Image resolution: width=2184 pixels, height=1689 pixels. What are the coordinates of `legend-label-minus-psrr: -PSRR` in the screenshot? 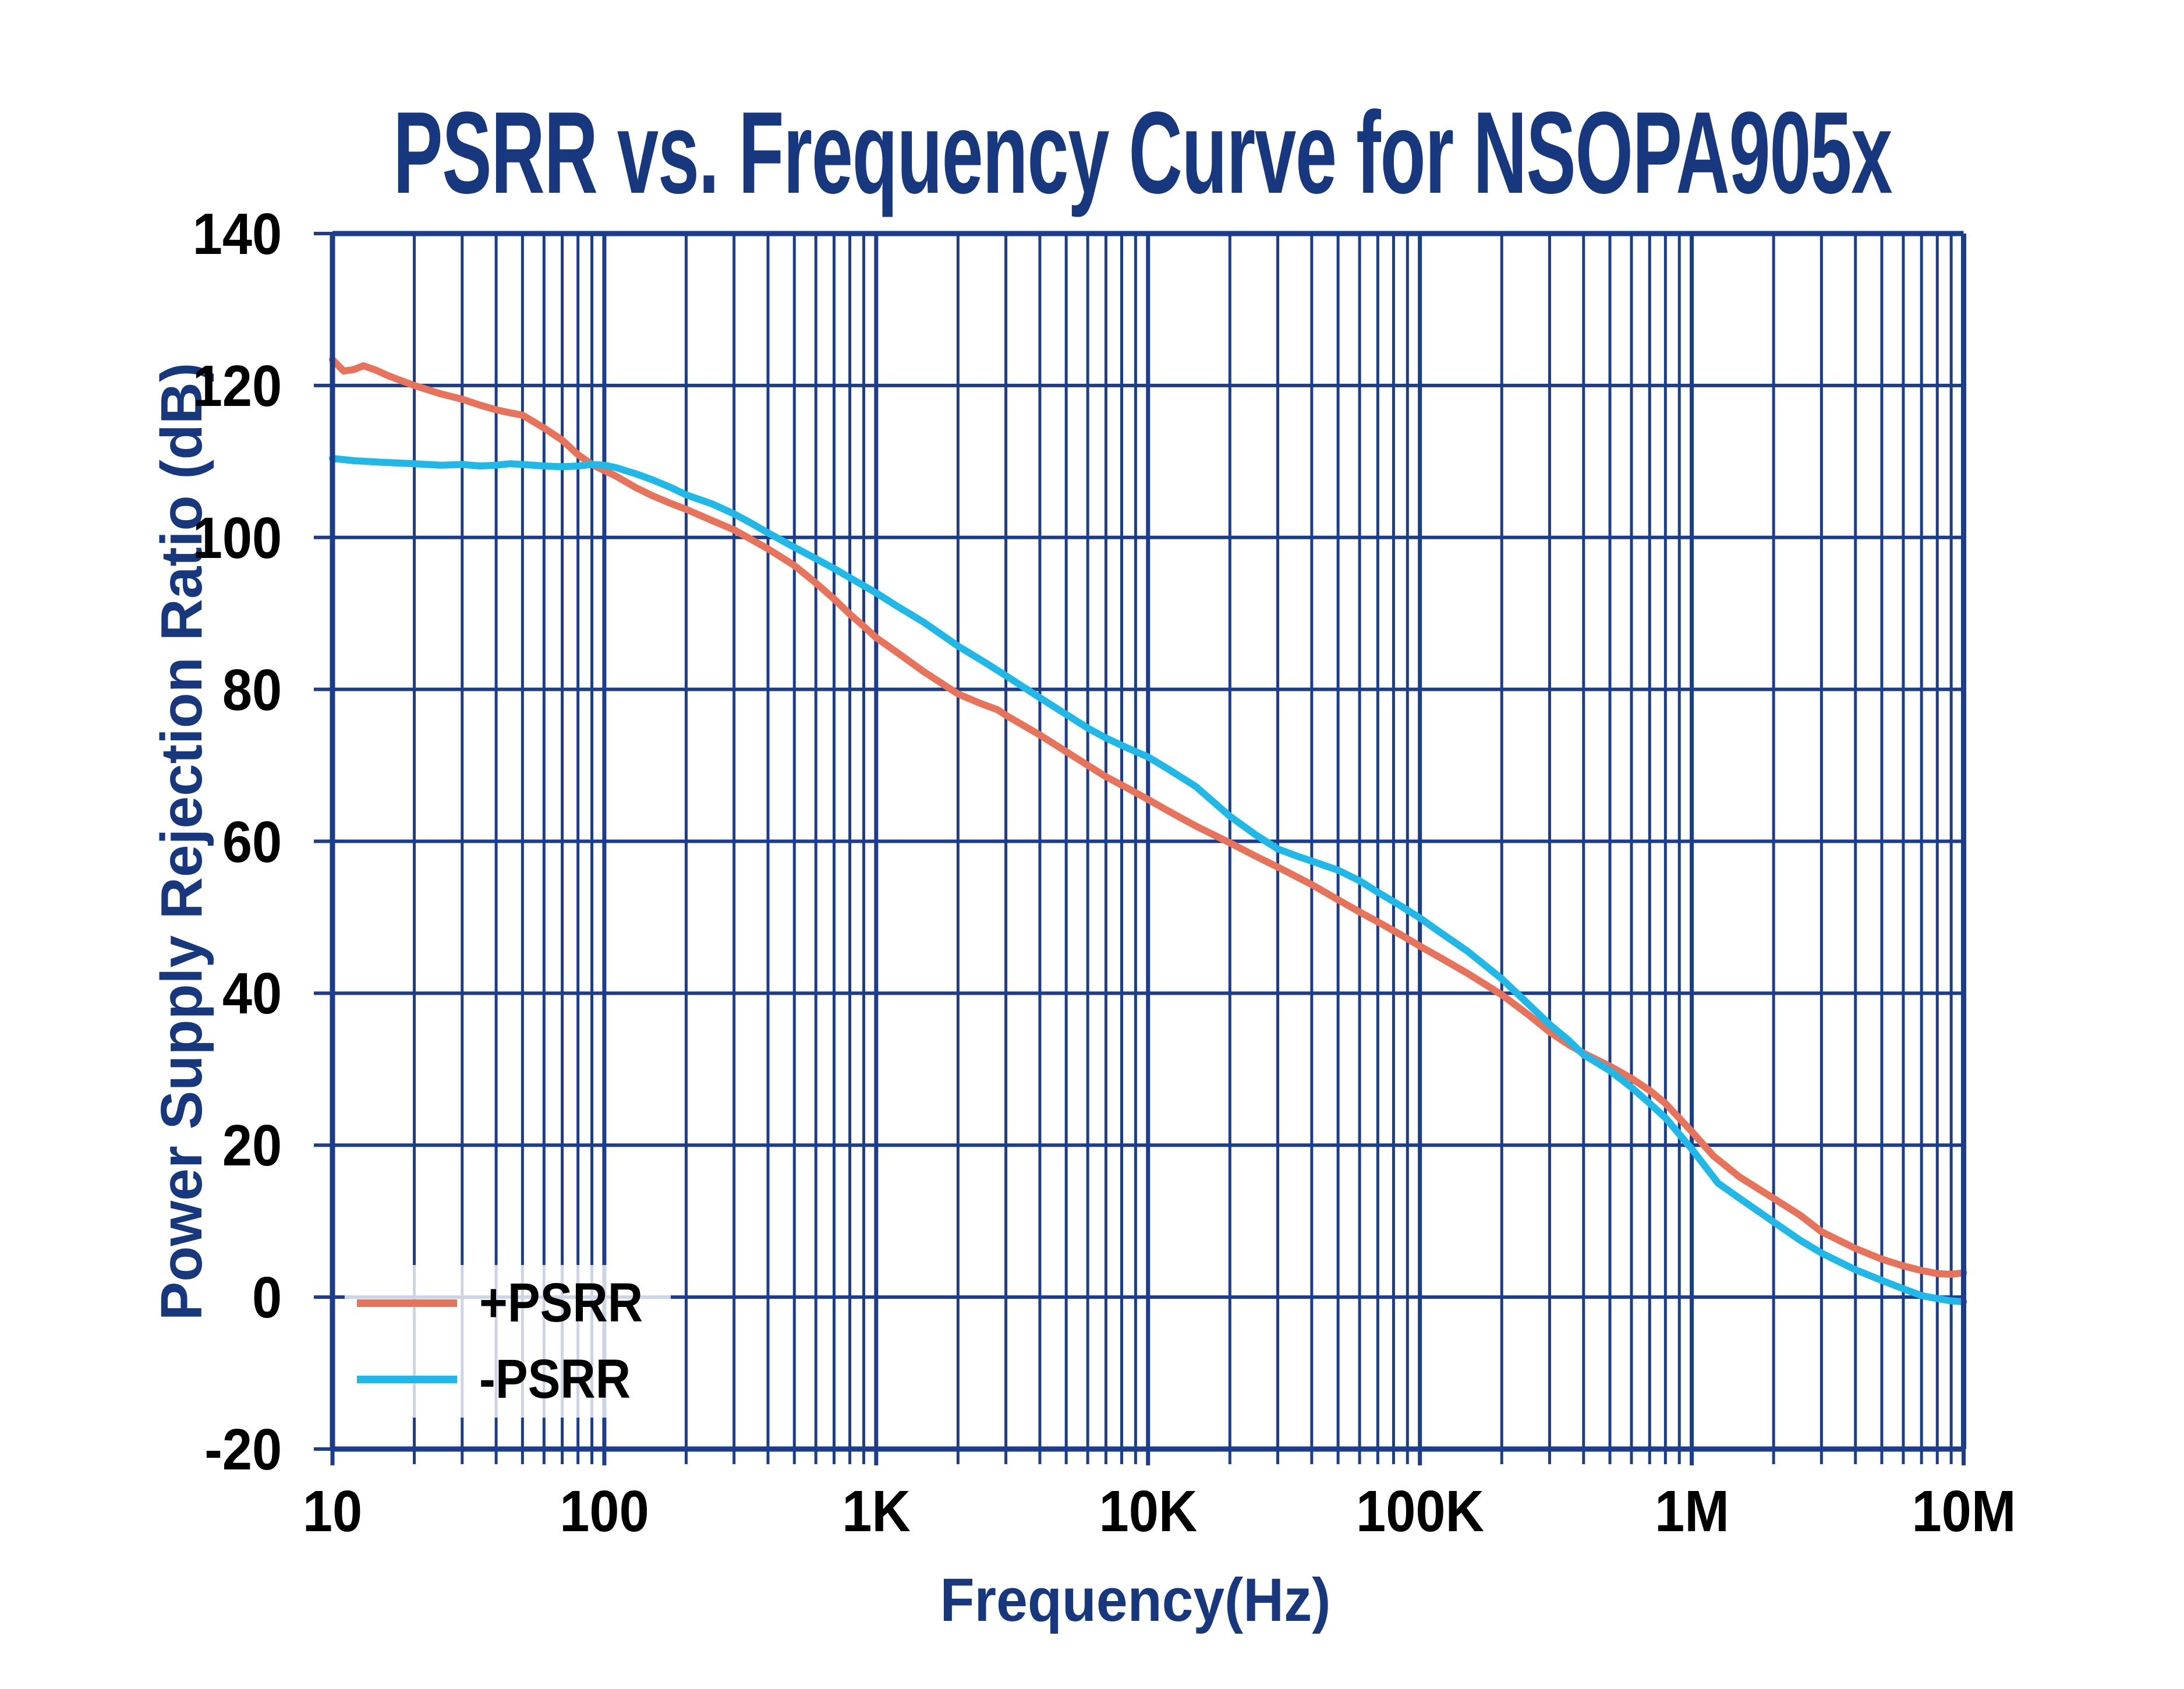 It's located at (555, 1379).